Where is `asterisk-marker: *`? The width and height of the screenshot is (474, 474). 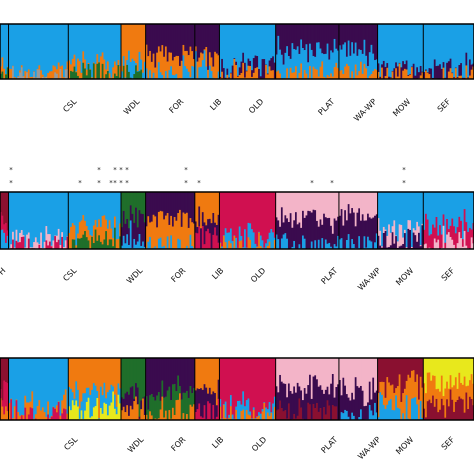
asterisk-marker: * is located at coordinates (11, 183).